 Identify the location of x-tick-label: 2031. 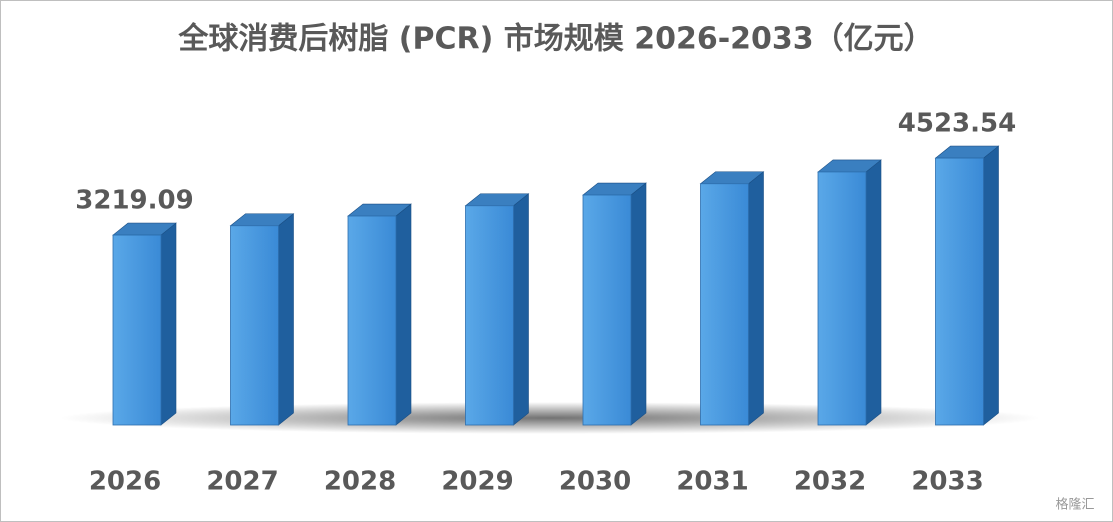
(712, 482).